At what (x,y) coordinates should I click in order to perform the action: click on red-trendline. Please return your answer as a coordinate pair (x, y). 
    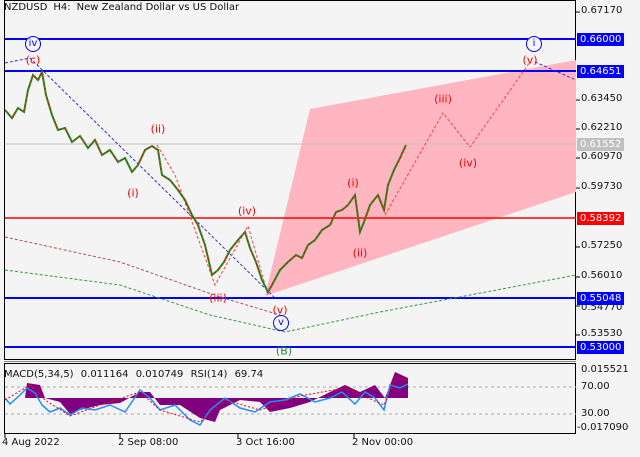
    Looking at the image, I should click on (142, 276).